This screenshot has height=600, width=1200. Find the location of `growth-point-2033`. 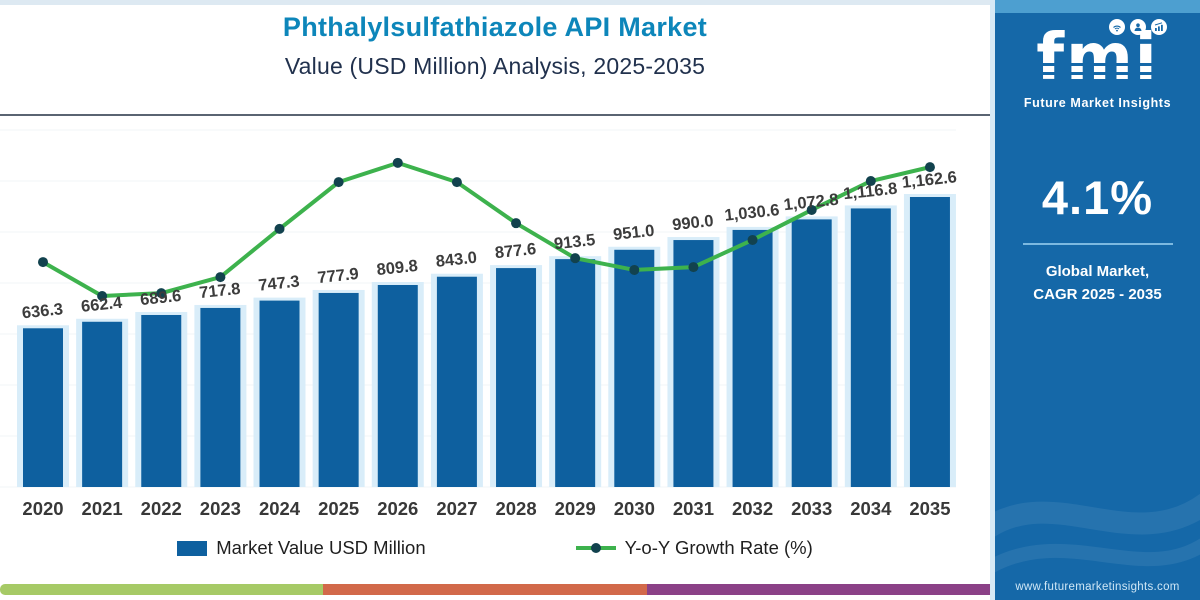

growth-point-2033 is located at coordinates (811, 209).